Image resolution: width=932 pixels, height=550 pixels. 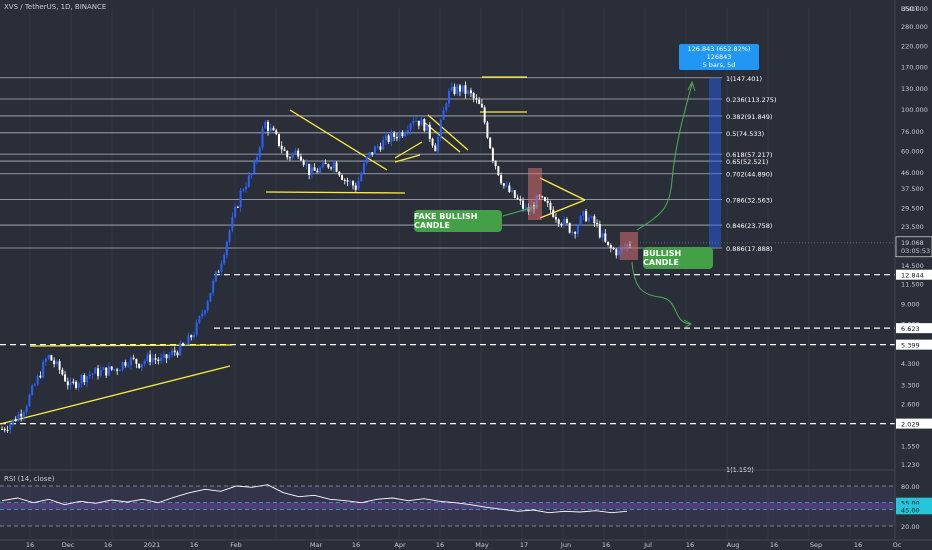 What do you see at coordinates (912, 243) in the screenshot?
I see `current-price-label: 19.068` at bounding box center [912, 243].